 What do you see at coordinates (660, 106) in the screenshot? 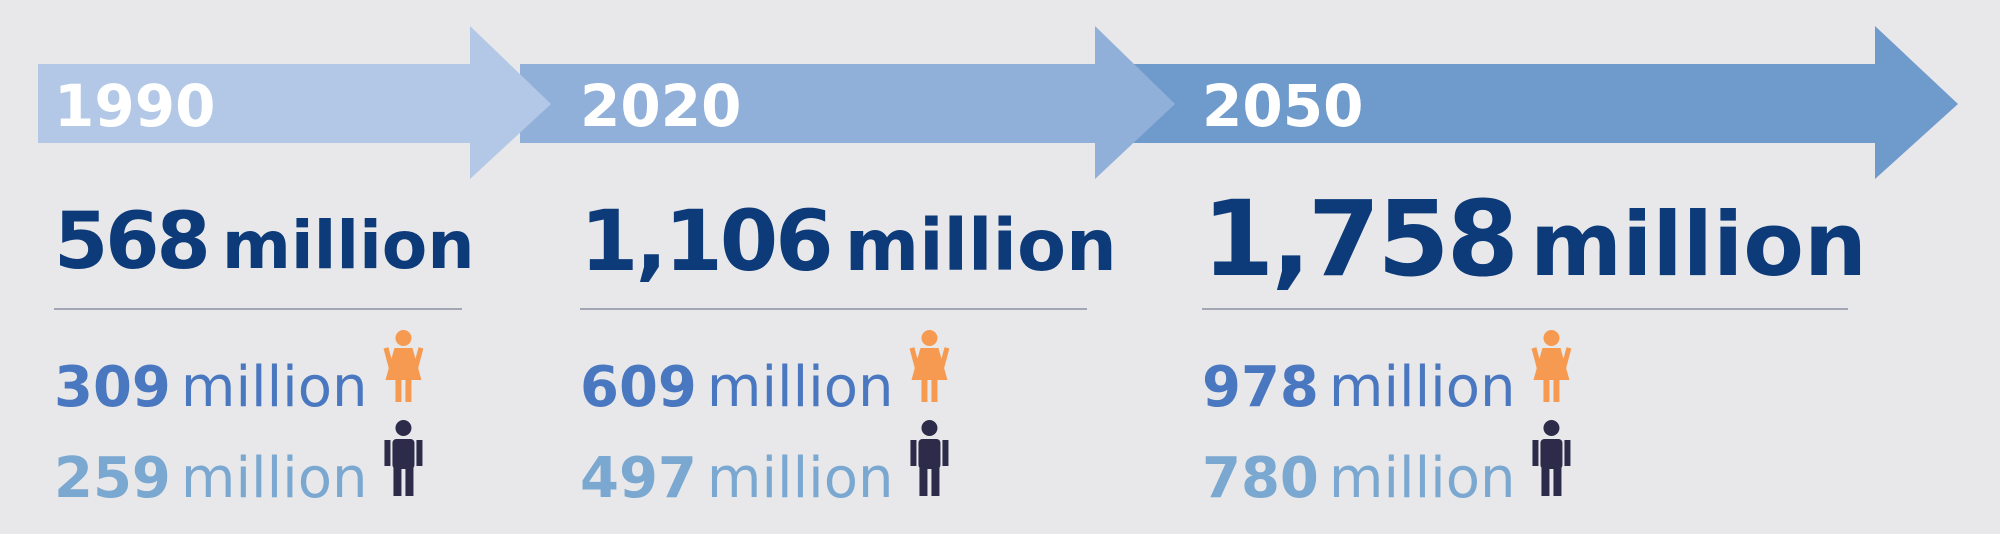
I see `year: 2020` at bounding box center [660, 106].